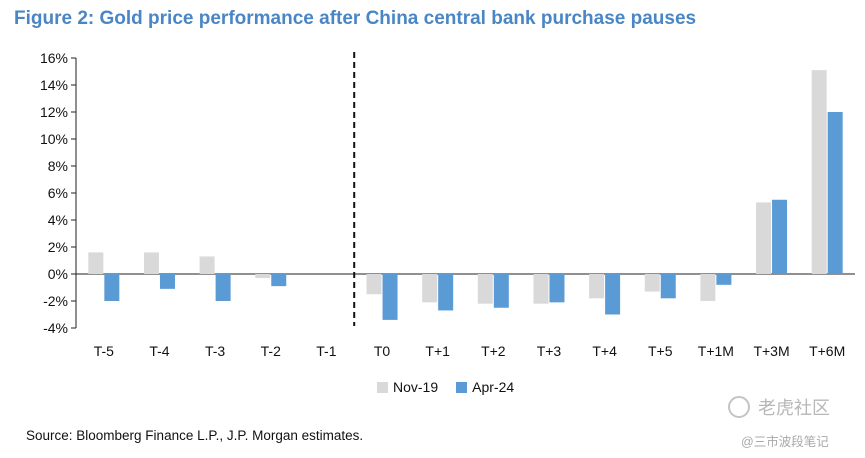  I want to click on legend-label-apr24: Apr-24, so click(493, 387).